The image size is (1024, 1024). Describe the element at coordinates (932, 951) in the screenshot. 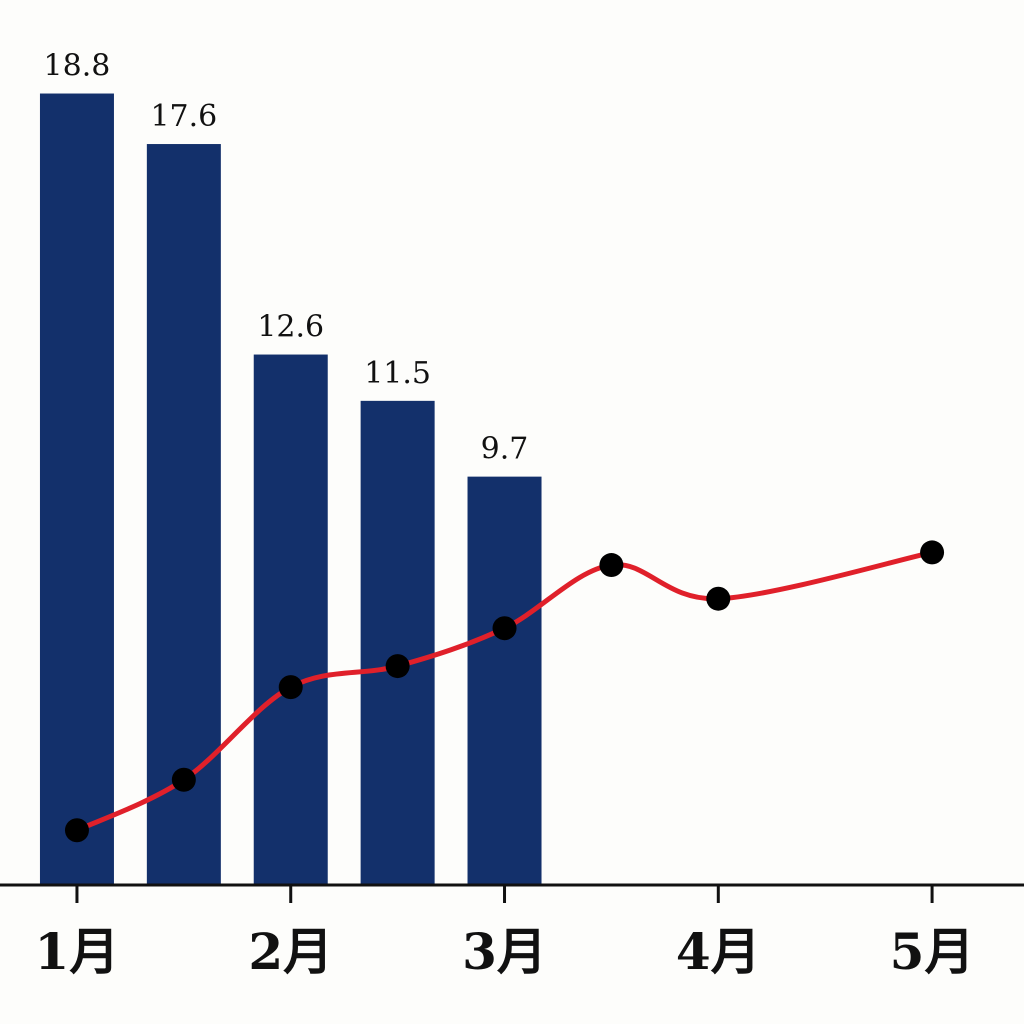

I see `x-tick-label: 5月` at that location.